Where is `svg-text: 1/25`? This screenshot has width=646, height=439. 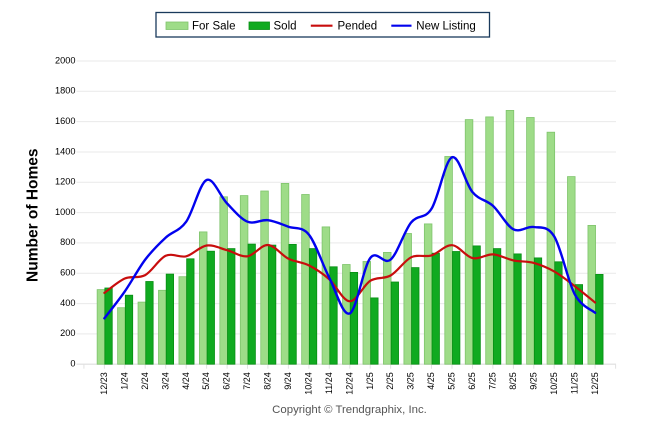 svg-text: 1/25 is located at coordinates (370, 381).